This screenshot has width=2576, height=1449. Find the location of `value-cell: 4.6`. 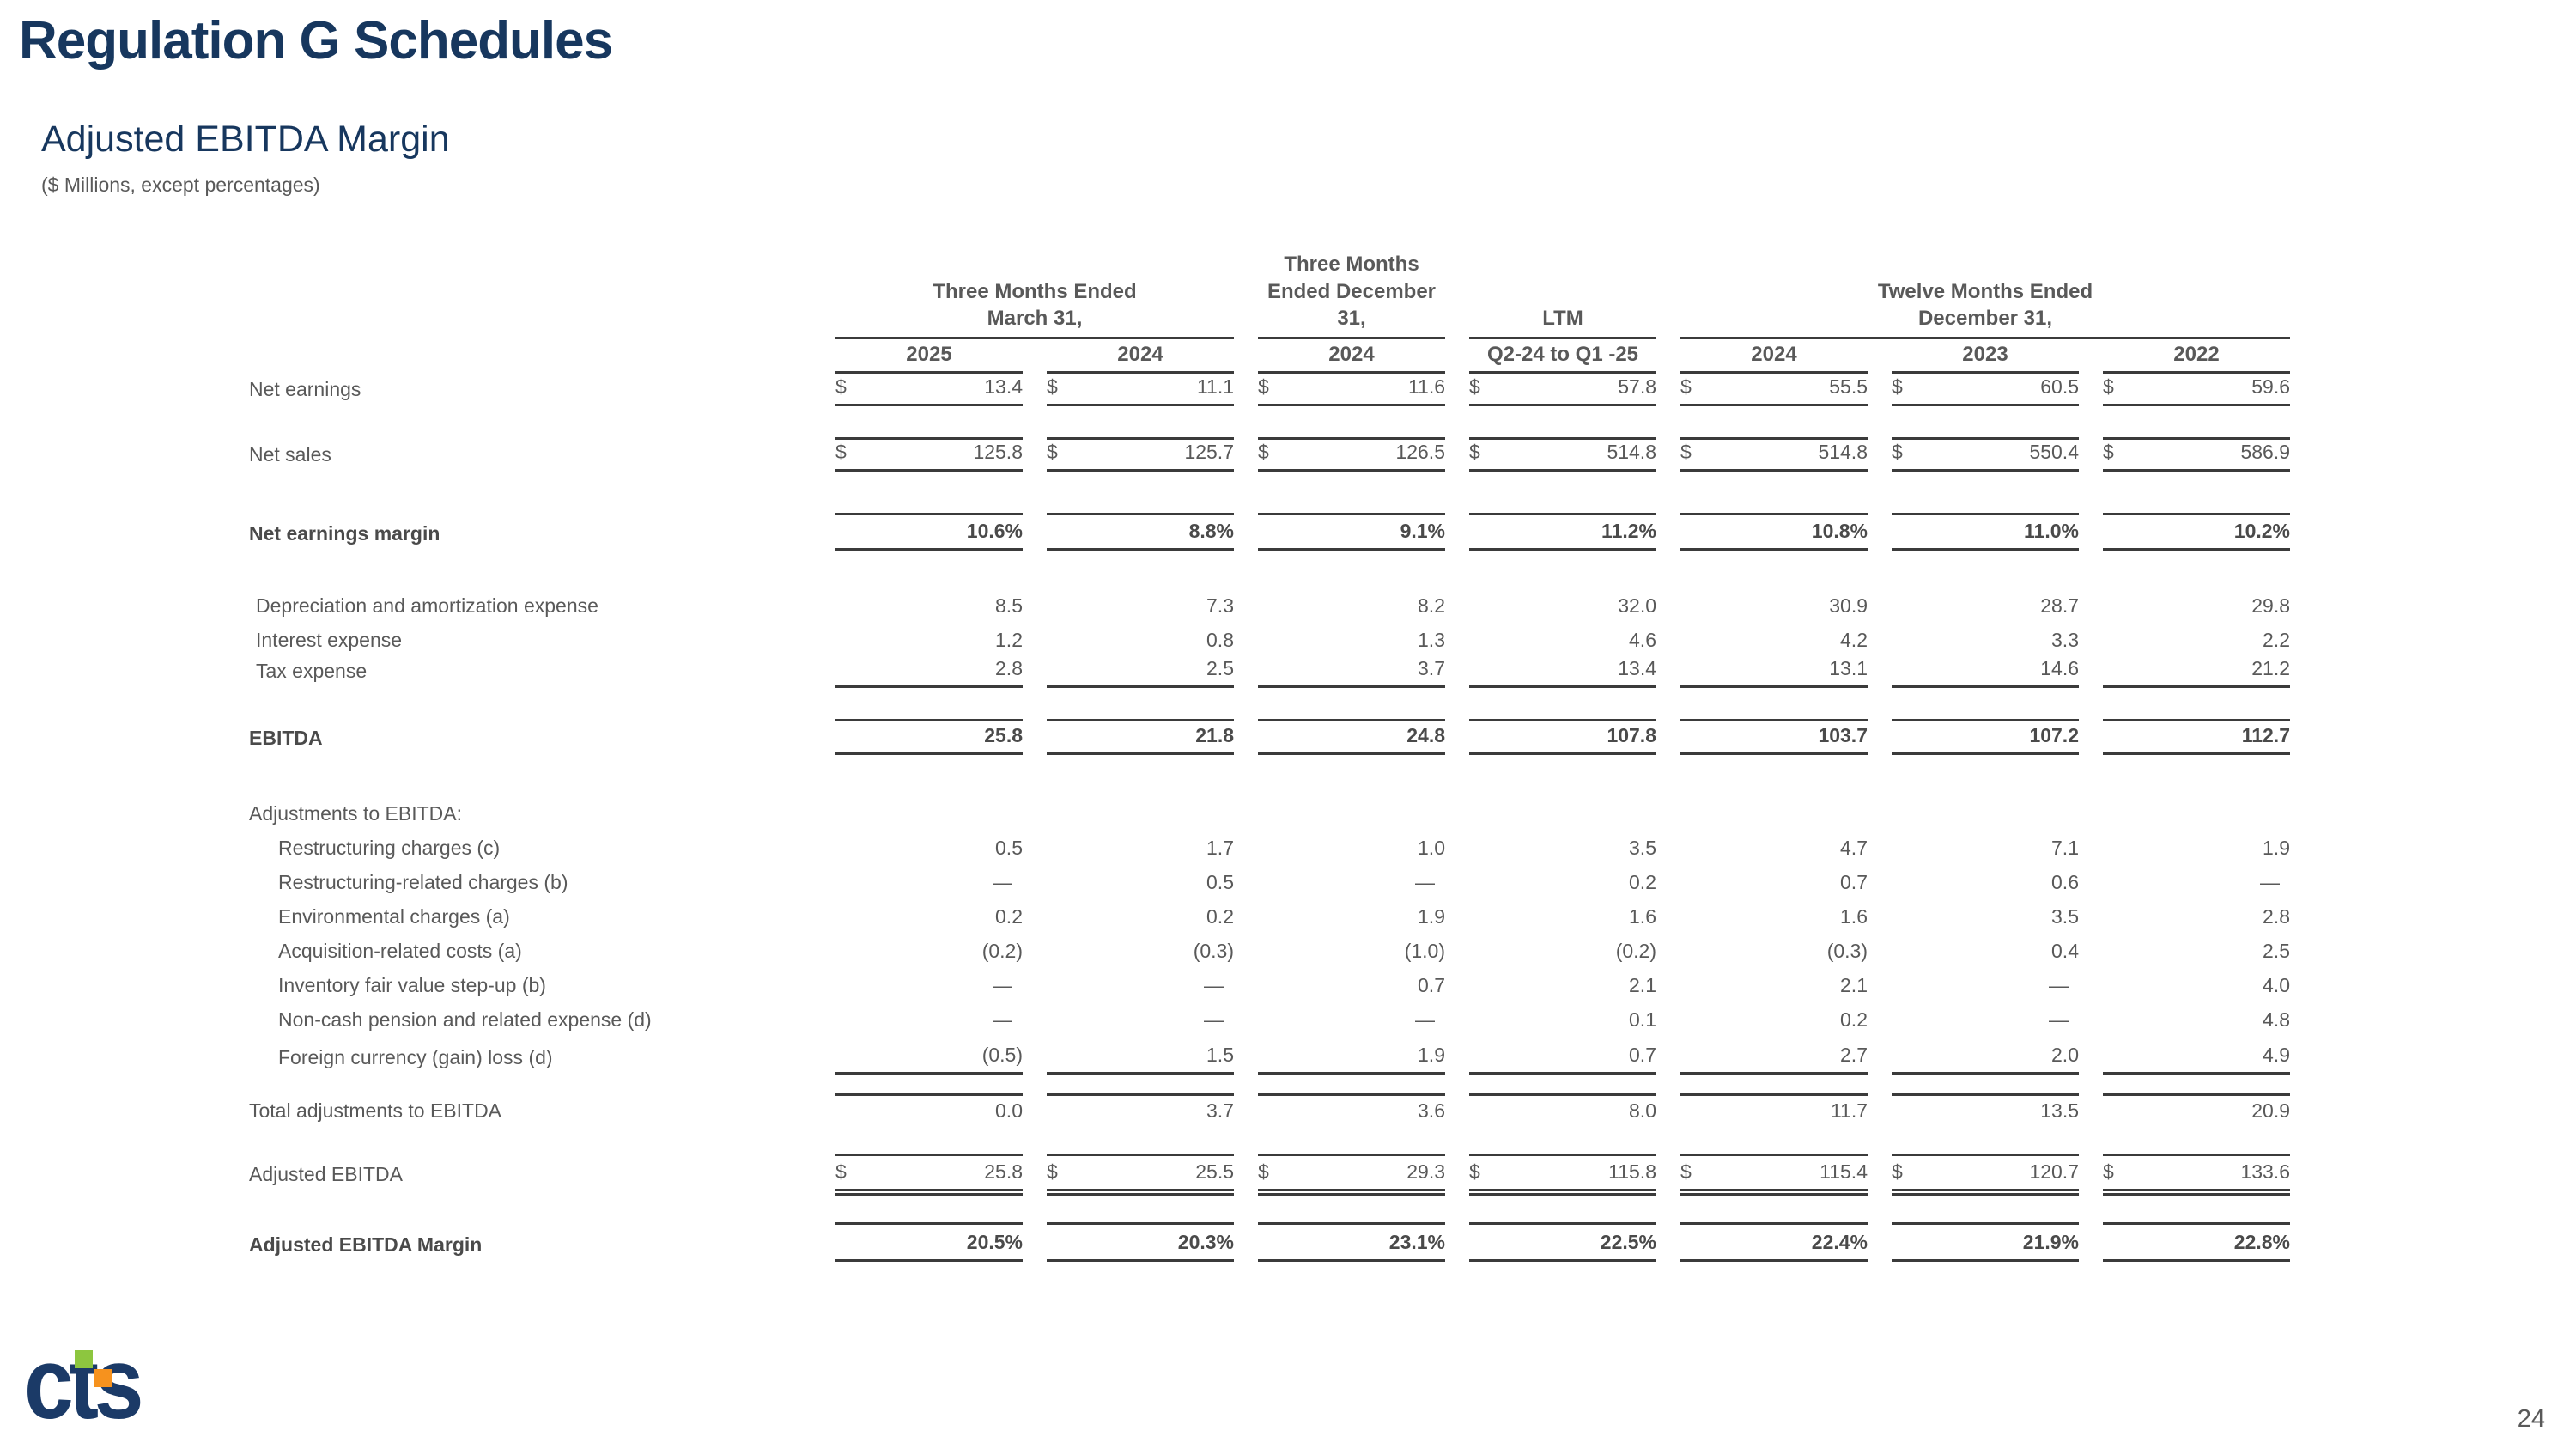

value-cell: 4.6 is located at coordinates (1562, 640).